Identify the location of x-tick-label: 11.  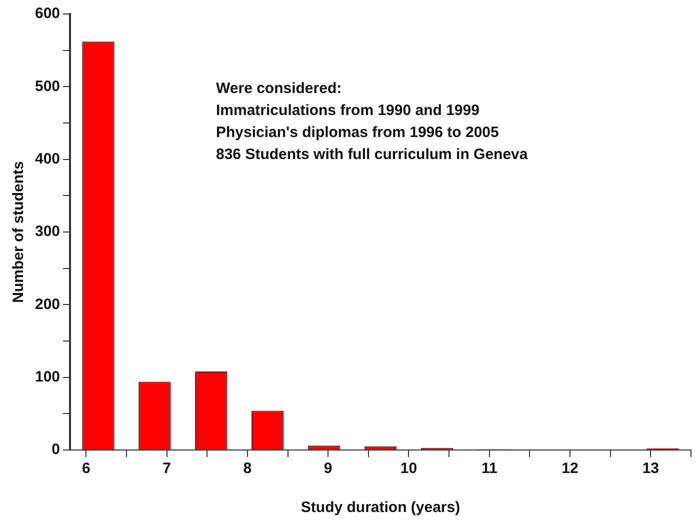
(489, 469).